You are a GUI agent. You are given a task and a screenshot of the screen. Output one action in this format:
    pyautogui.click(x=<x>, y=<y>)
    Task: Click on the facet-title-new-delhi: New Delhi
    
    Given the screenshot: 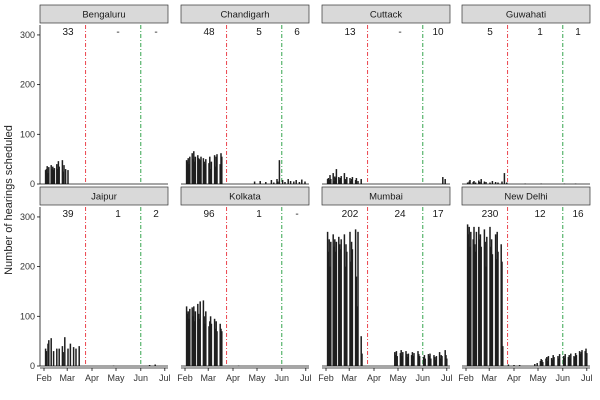 What is the action you would take?
    pyautogui.click(x=525, y=197)
    